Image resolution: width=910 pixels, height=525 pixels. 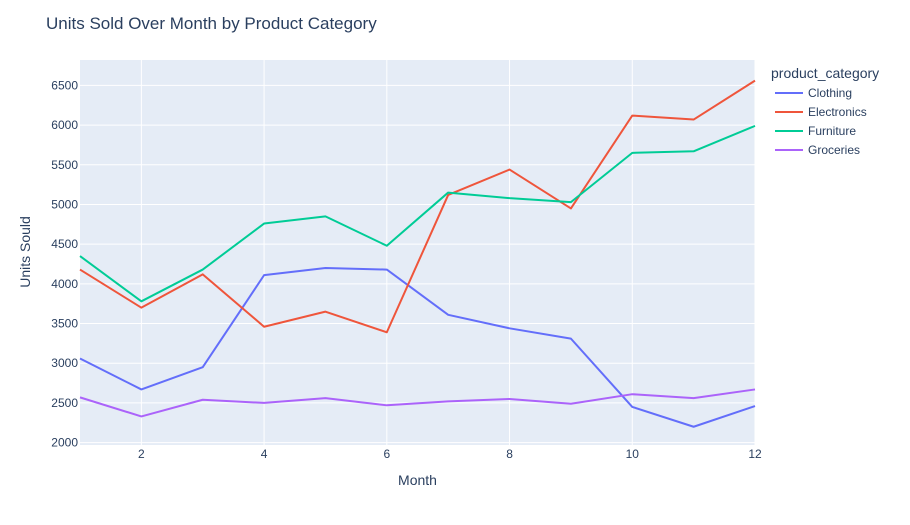 What do you see at coordinates (386, 454) in the screenshot?
I see `x-tick-label: 6` at bounding box center [386, 454].